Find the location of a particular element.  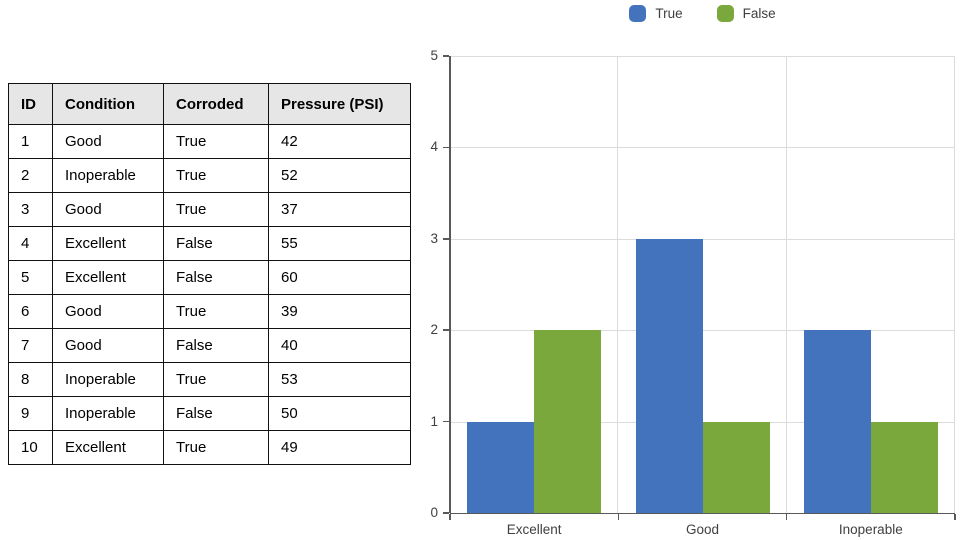

x-axis-category-label: Excellent is located at coordinates (534, 529).